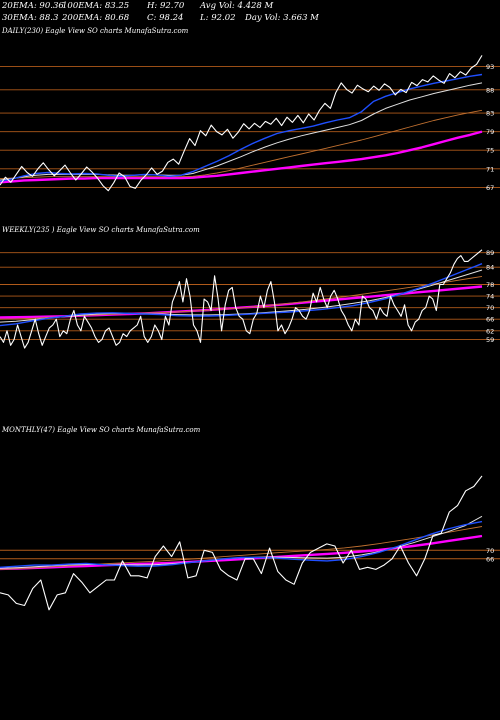 The width and height of the screenshot is (500, 720). I want to click on header-day-vol: Day Vol: 3.663 M, so click(282, 18).